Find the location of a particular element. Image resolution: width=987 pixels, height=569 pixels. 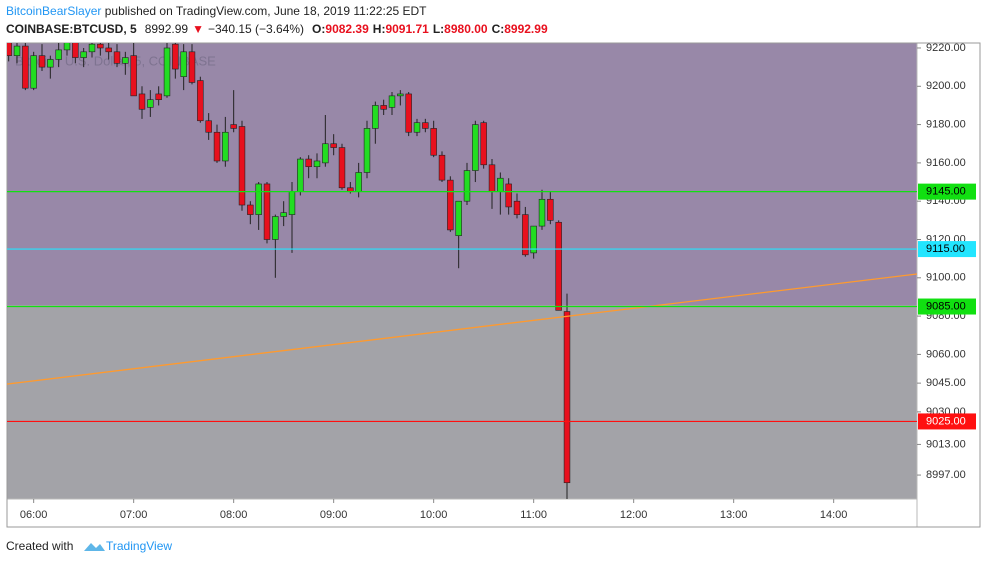

y-tick-label: 9220.00 is located at coordinates (946, 48).